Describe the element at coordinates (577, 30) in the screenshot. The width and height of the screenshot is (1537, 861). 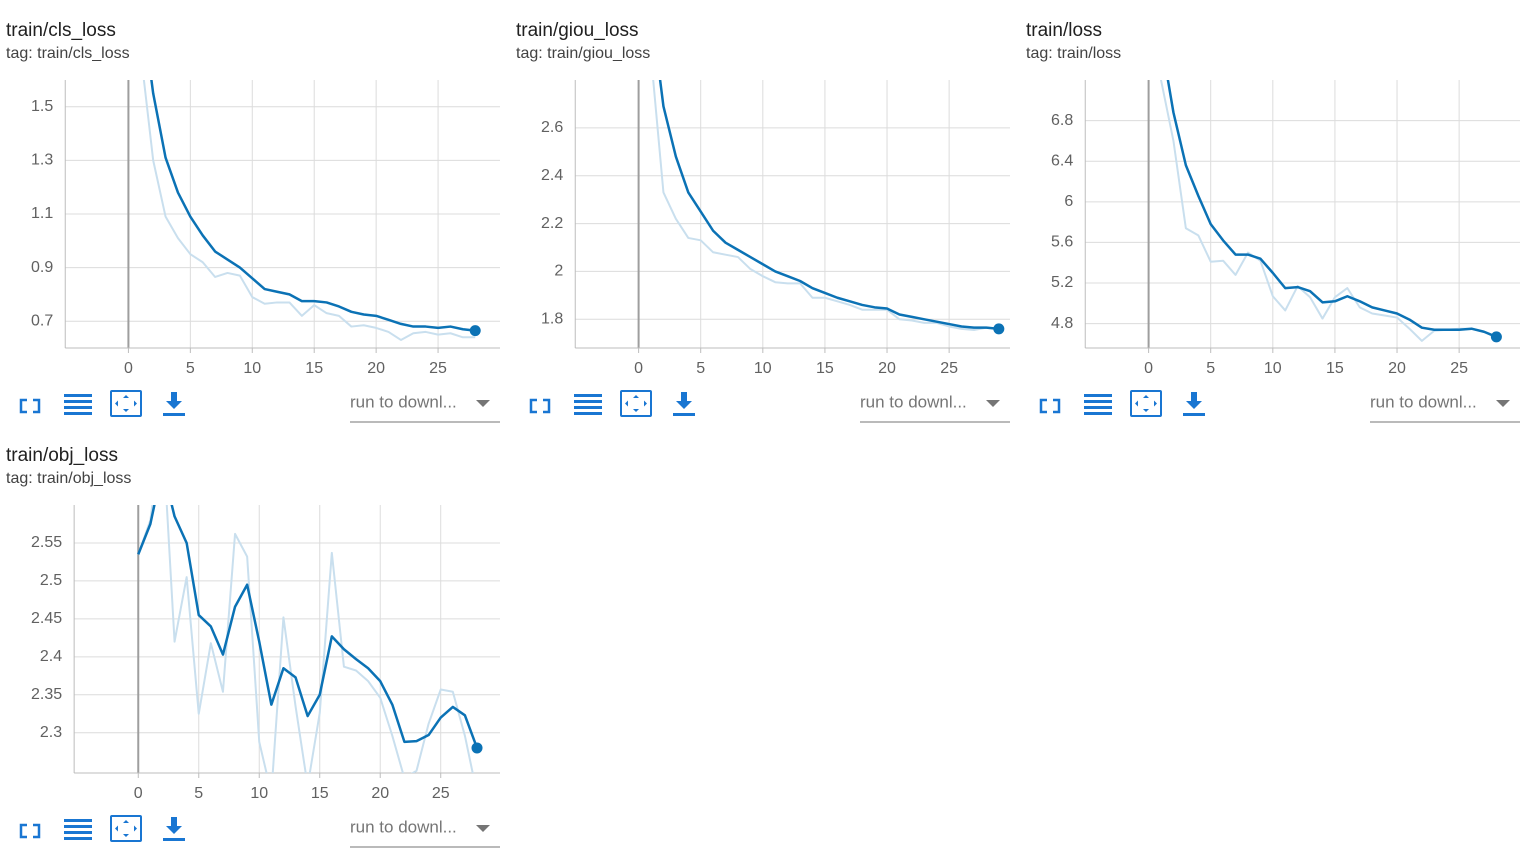
I see `chart-title: train/giou_loss` at that location.